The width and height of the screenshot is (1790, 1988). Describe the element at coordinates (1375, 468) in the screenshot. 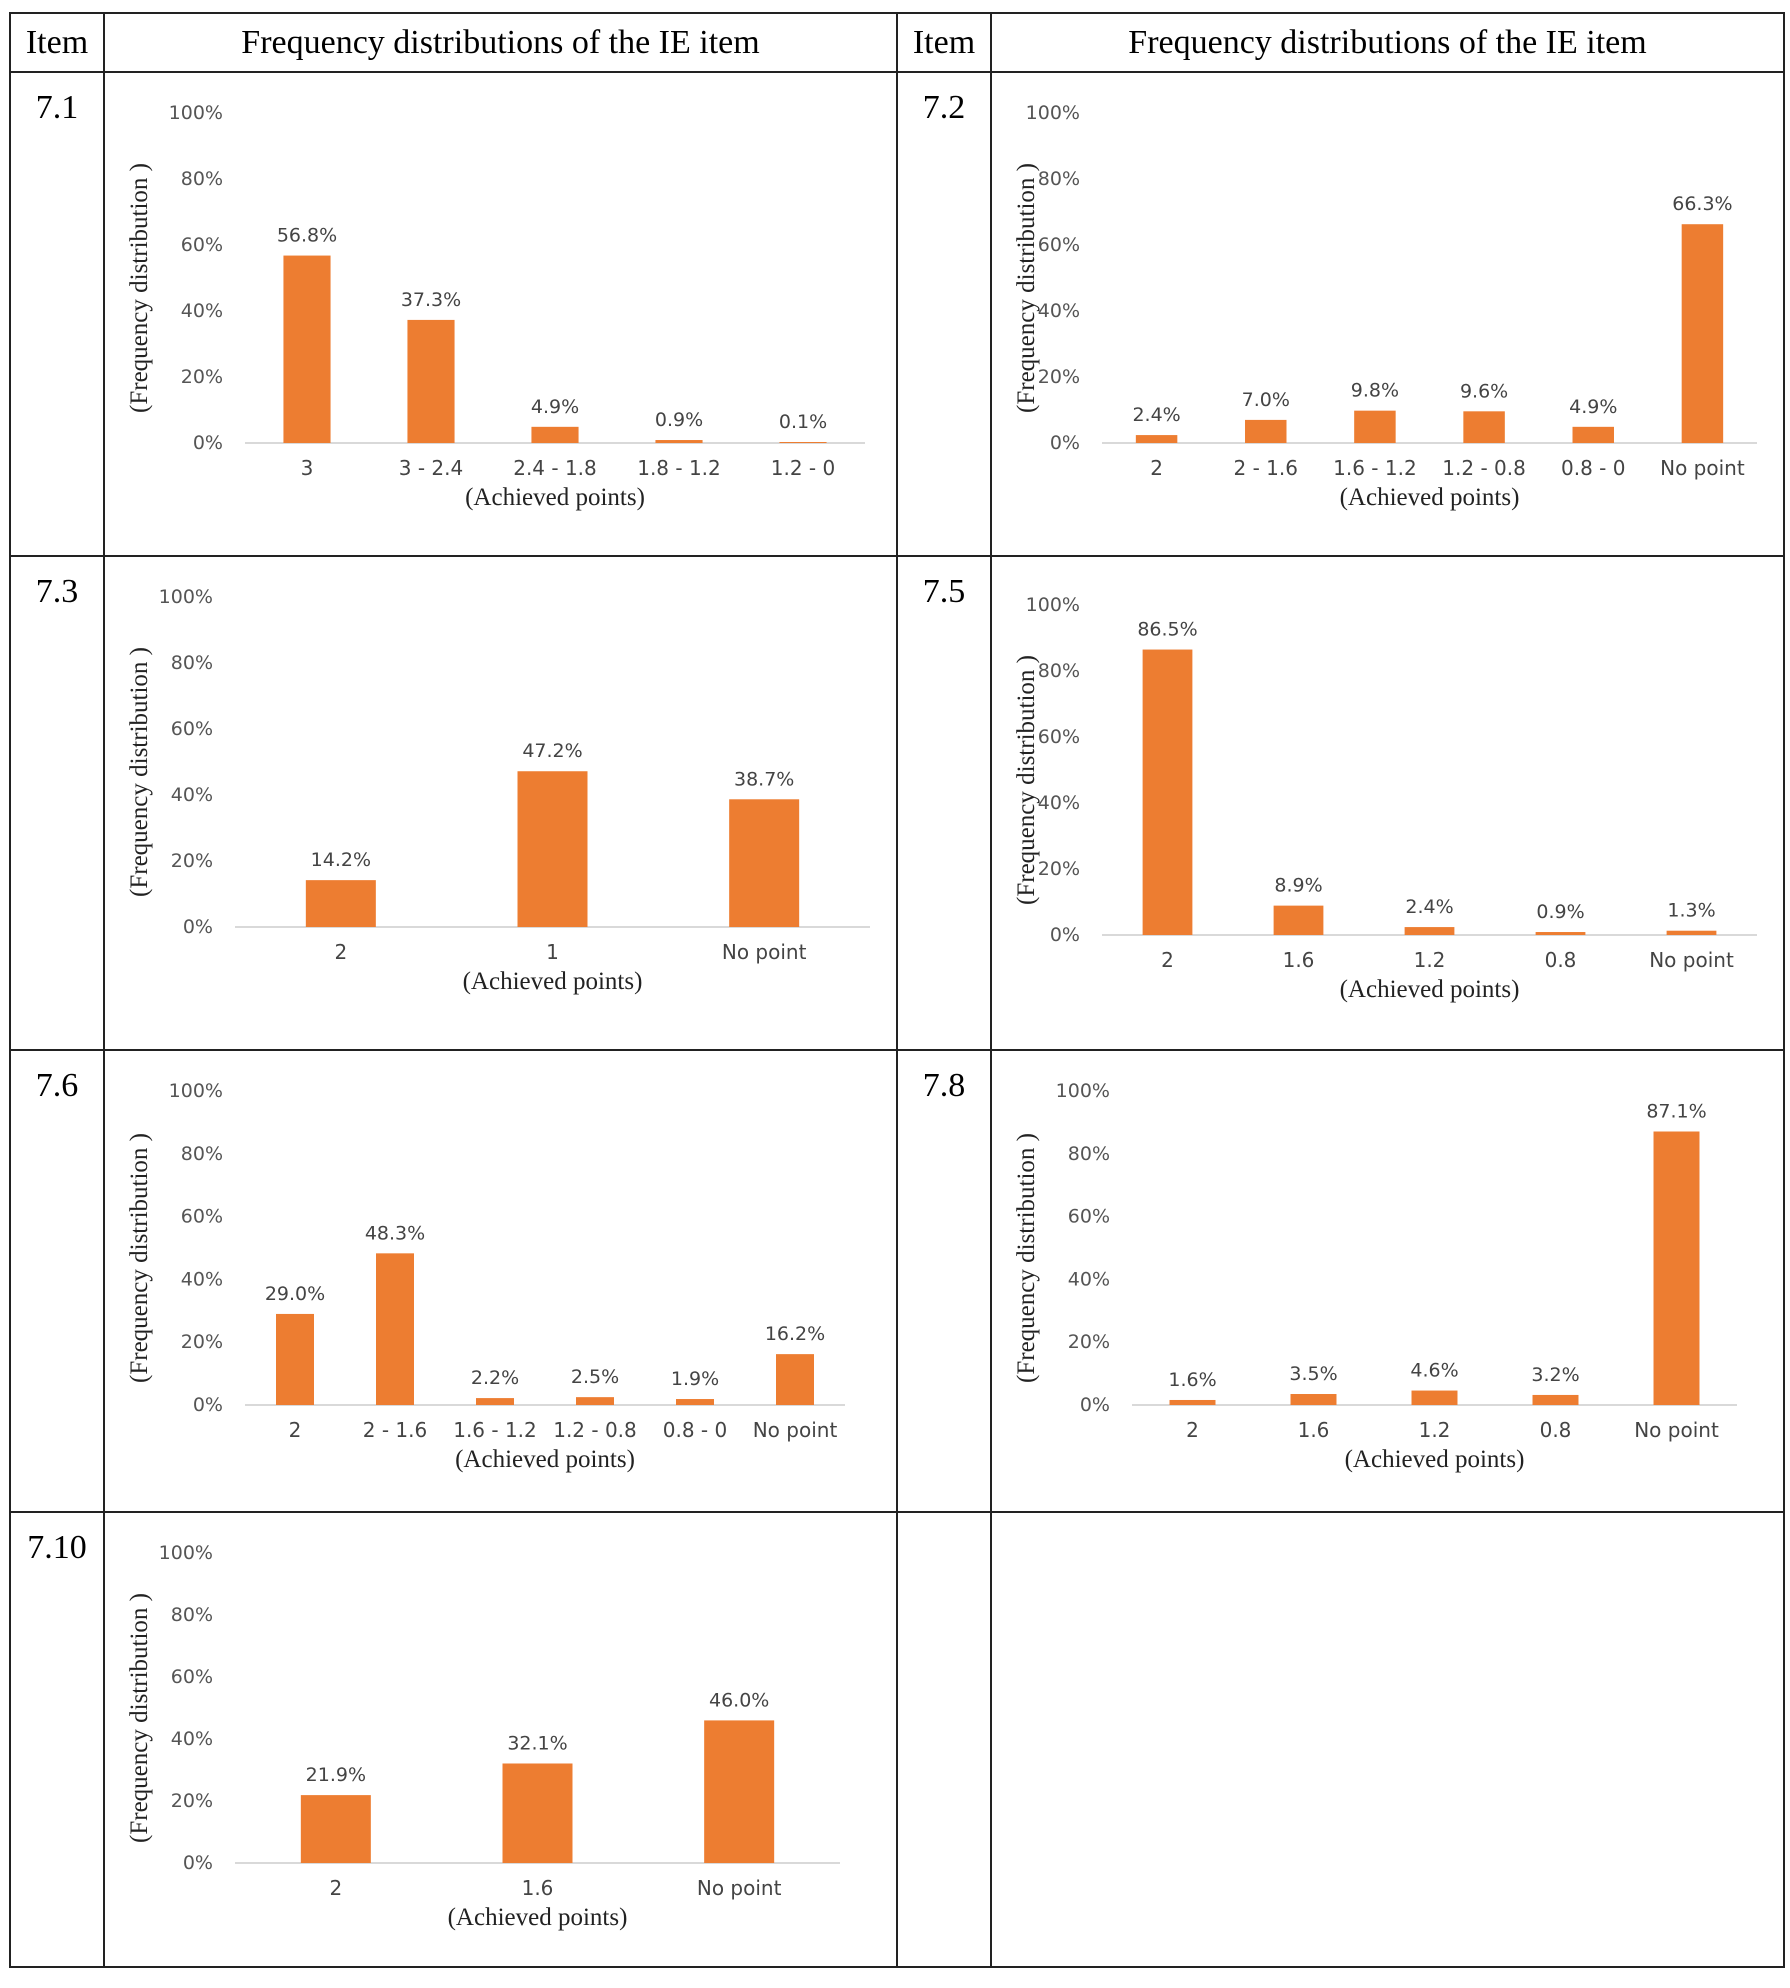

I see `x-tick-label: 1.6 - 1.2` at that location.